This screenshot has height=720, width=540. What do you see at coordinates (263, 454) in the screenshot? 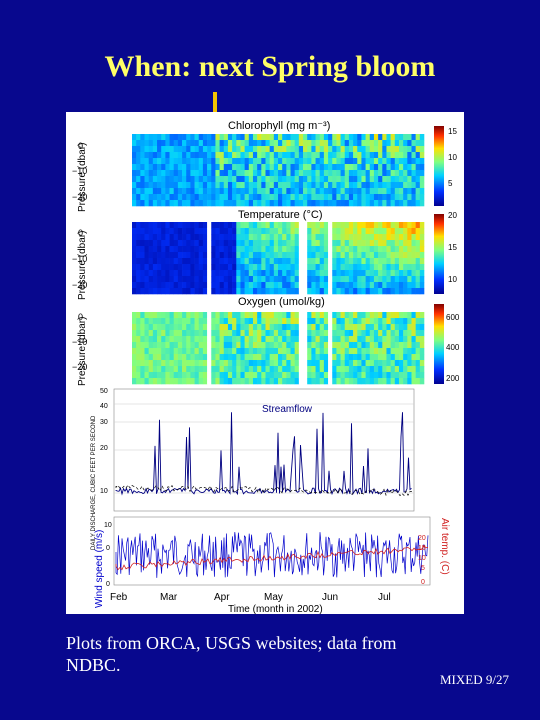
I see `streamflow-line` at bounding box center [263, 454].